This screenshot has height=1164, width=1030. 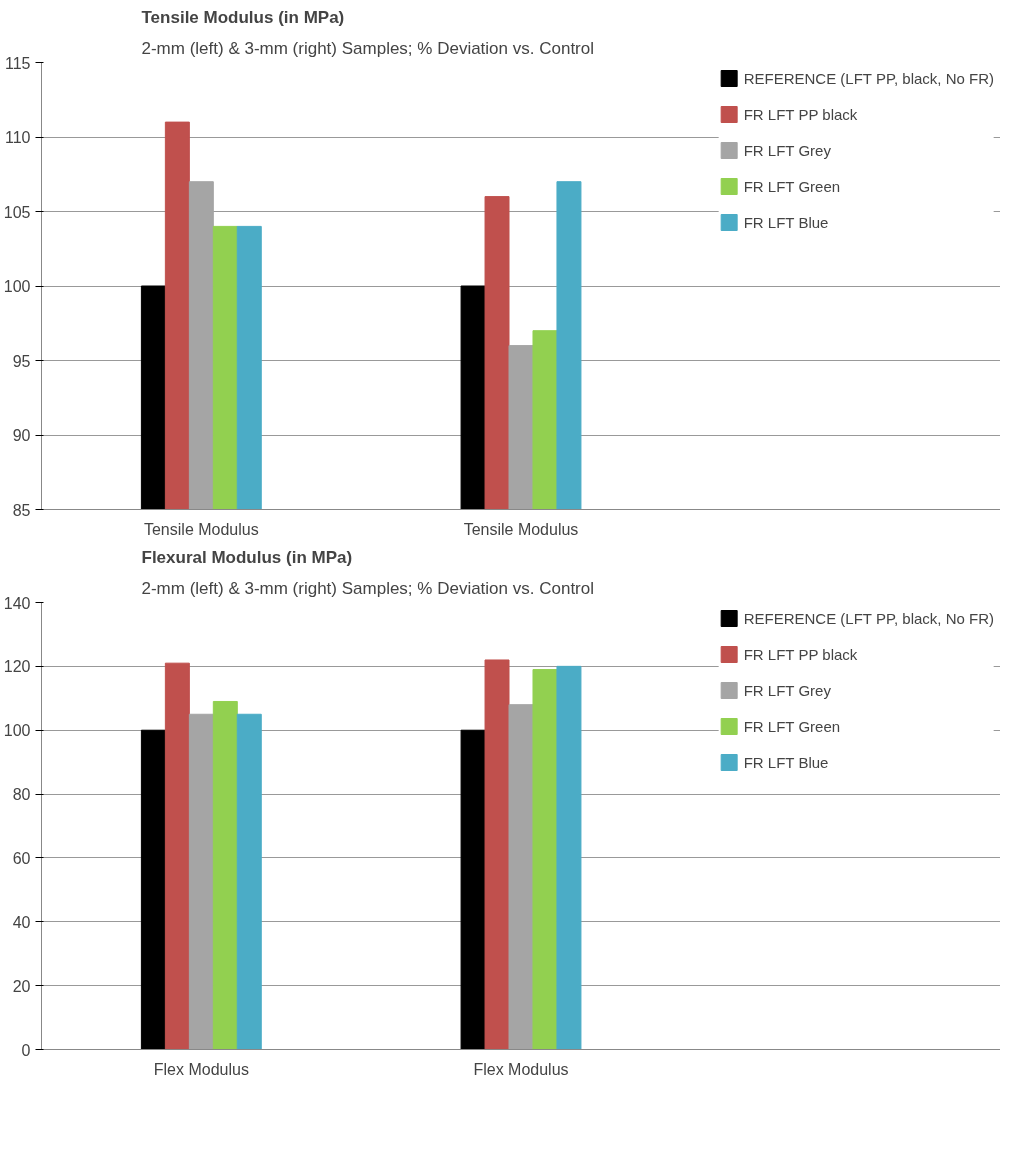 I want to click on y-tick-label: 105, so click(x=17, y=212).